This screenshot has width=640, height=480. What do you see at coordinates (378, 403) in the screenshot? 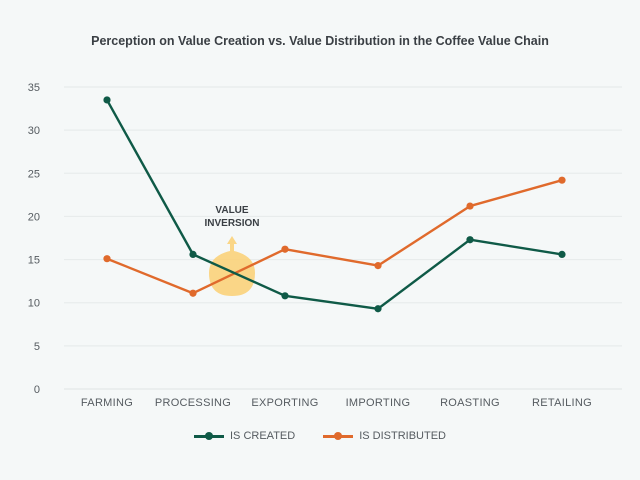
I see `x-tick-label: IMPORTING` at bounding box center [378, 403].